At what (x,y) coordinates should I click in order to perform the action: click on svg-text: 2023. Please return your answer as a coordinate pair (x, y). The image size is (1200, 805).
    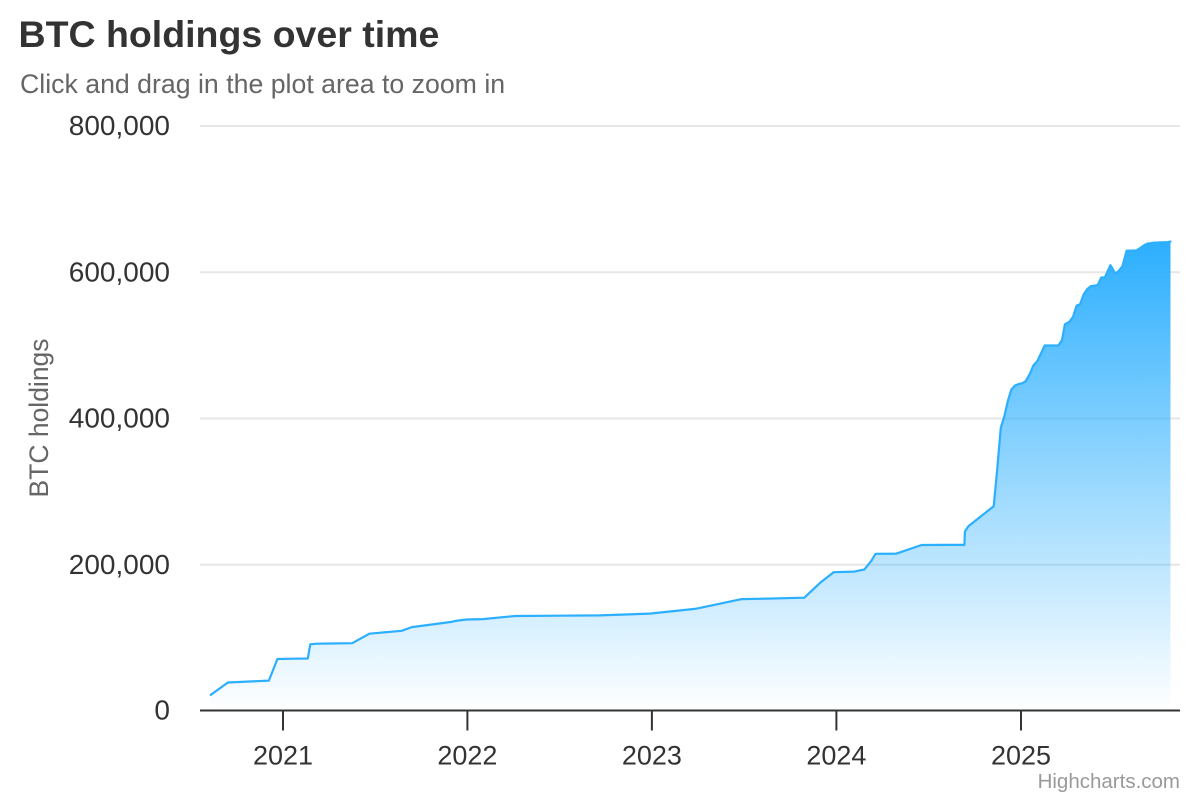
    Looking at the image, I should click on (652, 756).